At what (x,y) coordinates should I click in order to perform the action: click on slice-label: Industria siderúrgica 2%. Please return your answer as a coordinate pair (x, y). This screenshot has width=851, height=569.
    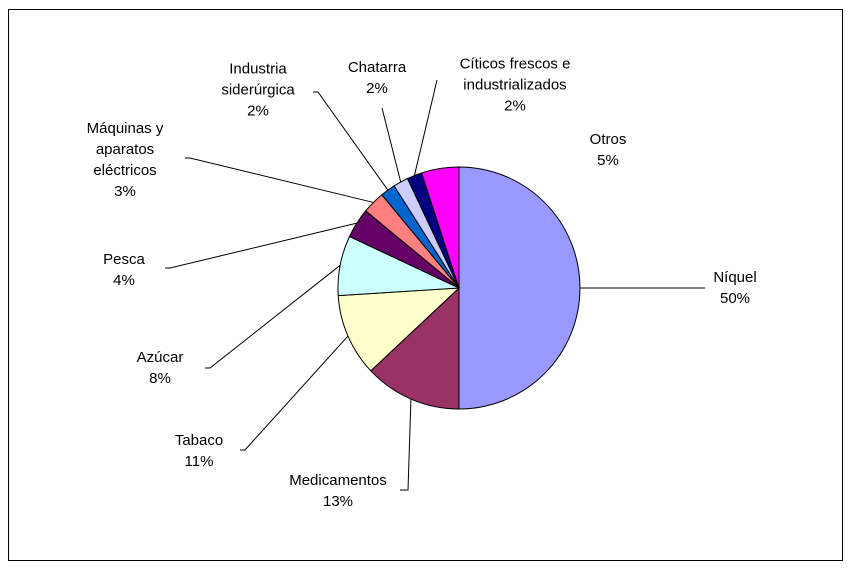
    Looking at the image, I should click on (258, 90).